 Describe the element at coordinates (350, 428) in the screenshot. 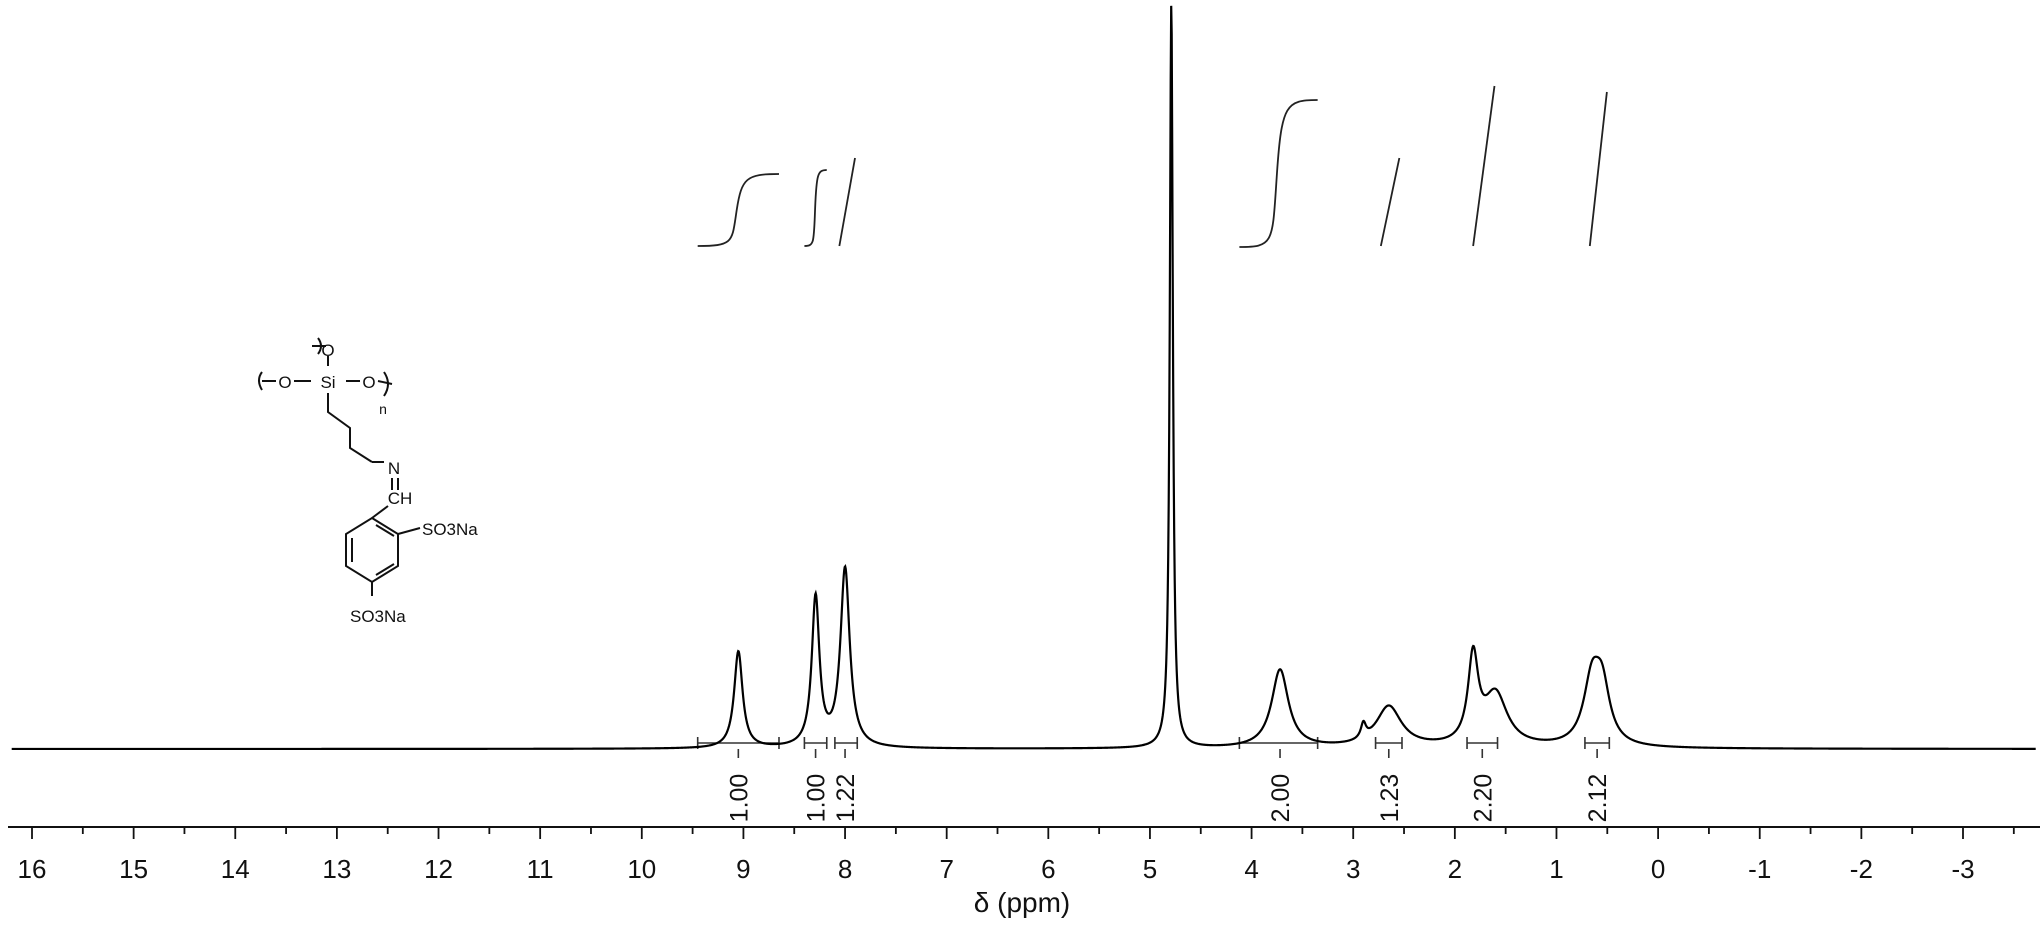

I see `propyl-chain` at that location.